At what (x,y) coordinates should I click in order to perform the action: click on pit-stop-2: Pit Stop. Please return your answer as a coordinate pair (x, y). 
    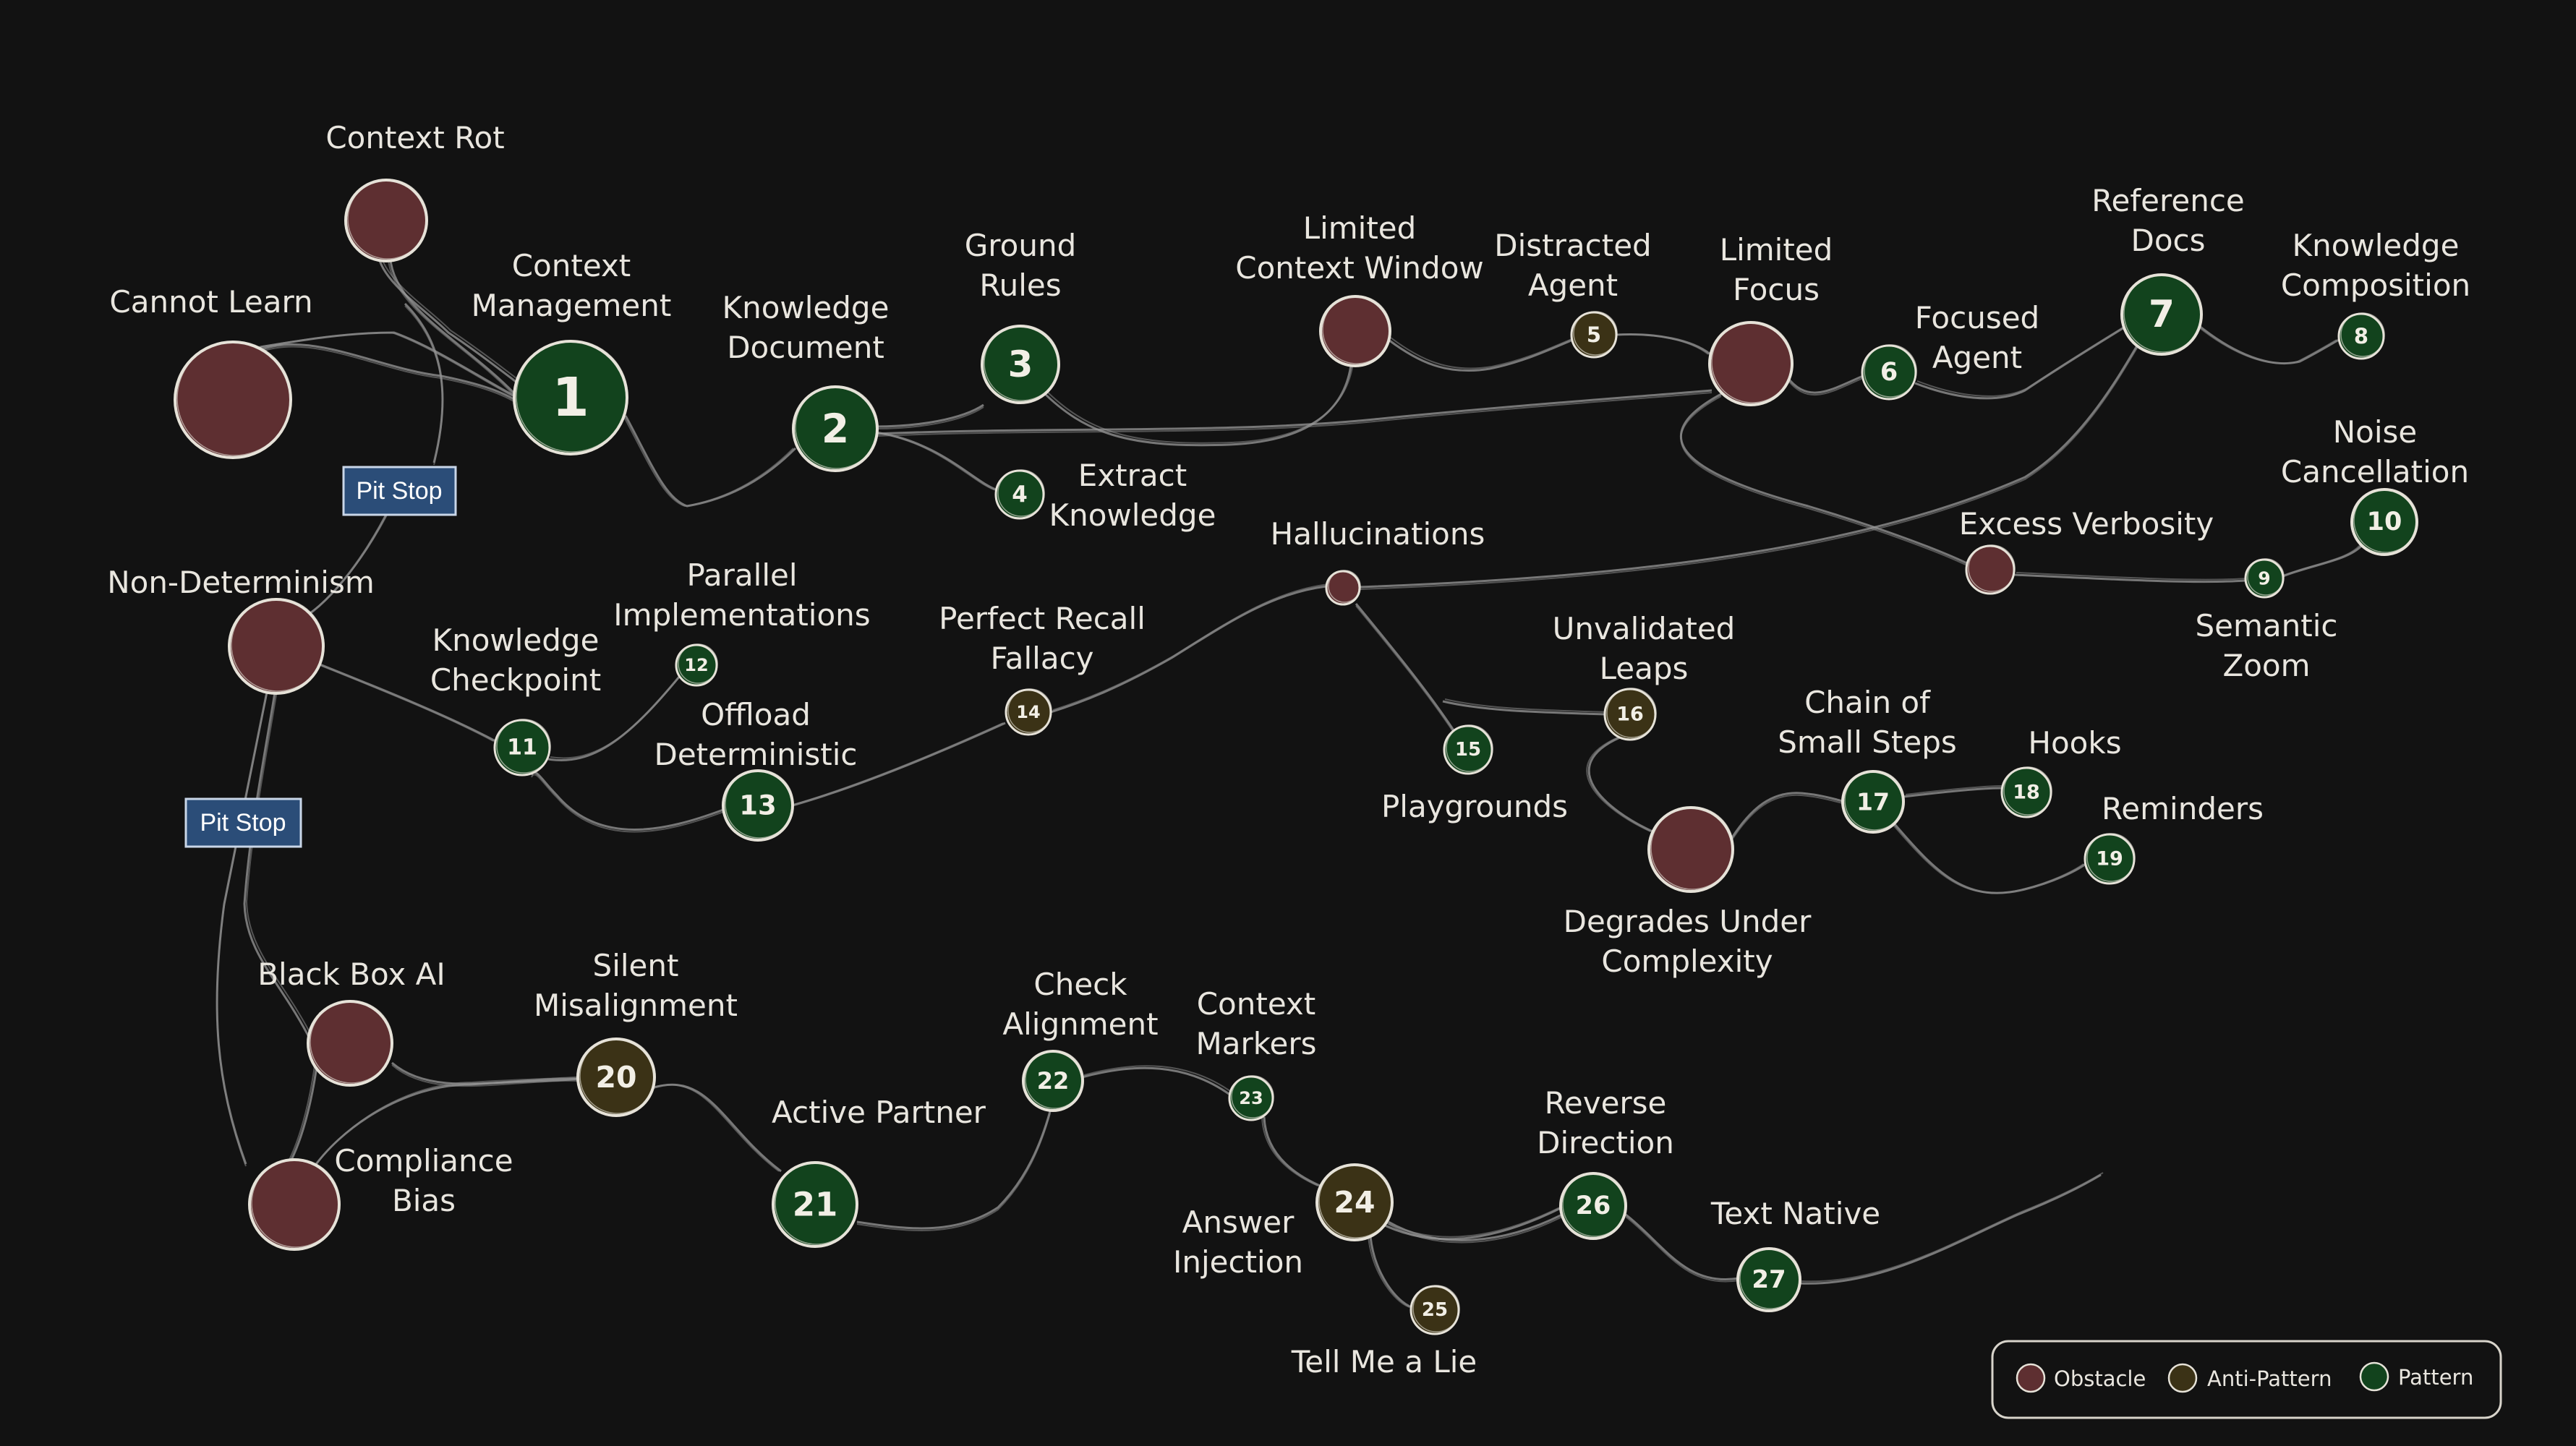
    Looking at the image, I should click on (243, 822).